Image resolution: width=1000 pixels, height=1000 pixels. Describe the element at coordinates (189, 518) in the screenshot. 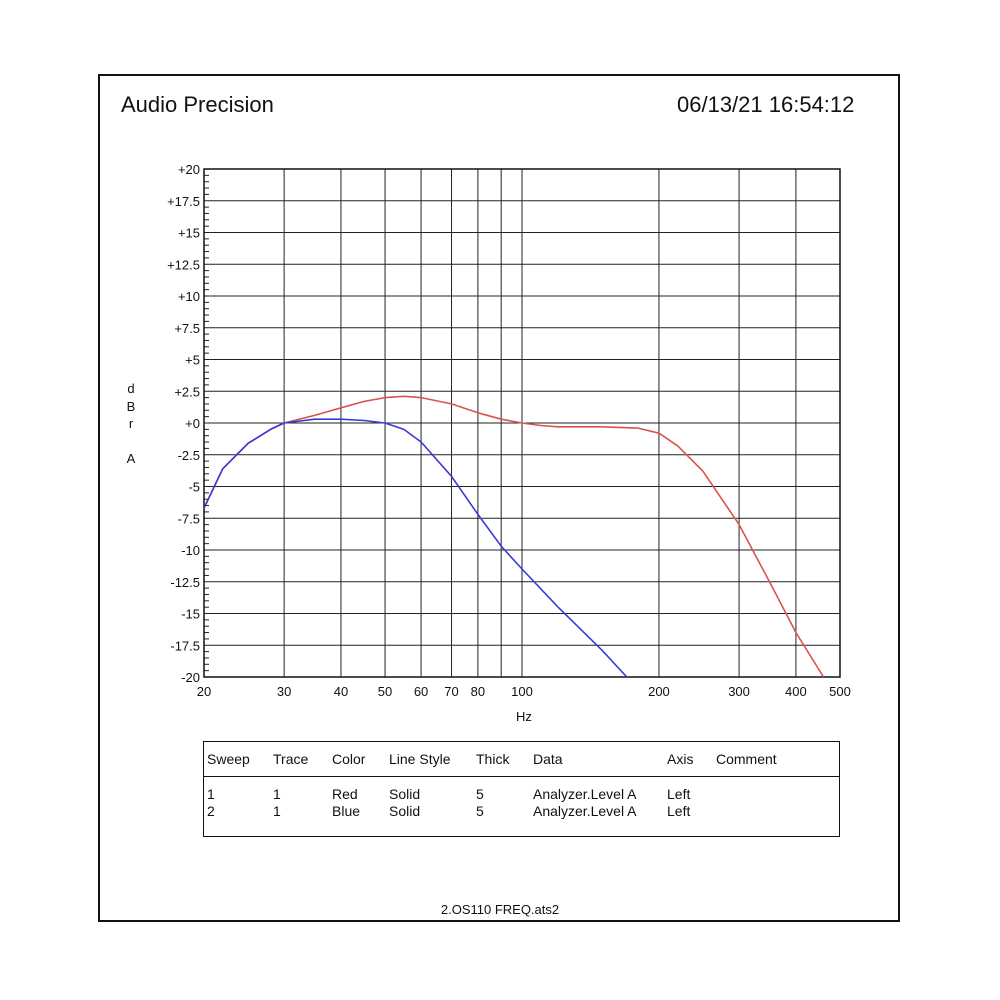

I see `y-tick-label: -7.5` at that location.